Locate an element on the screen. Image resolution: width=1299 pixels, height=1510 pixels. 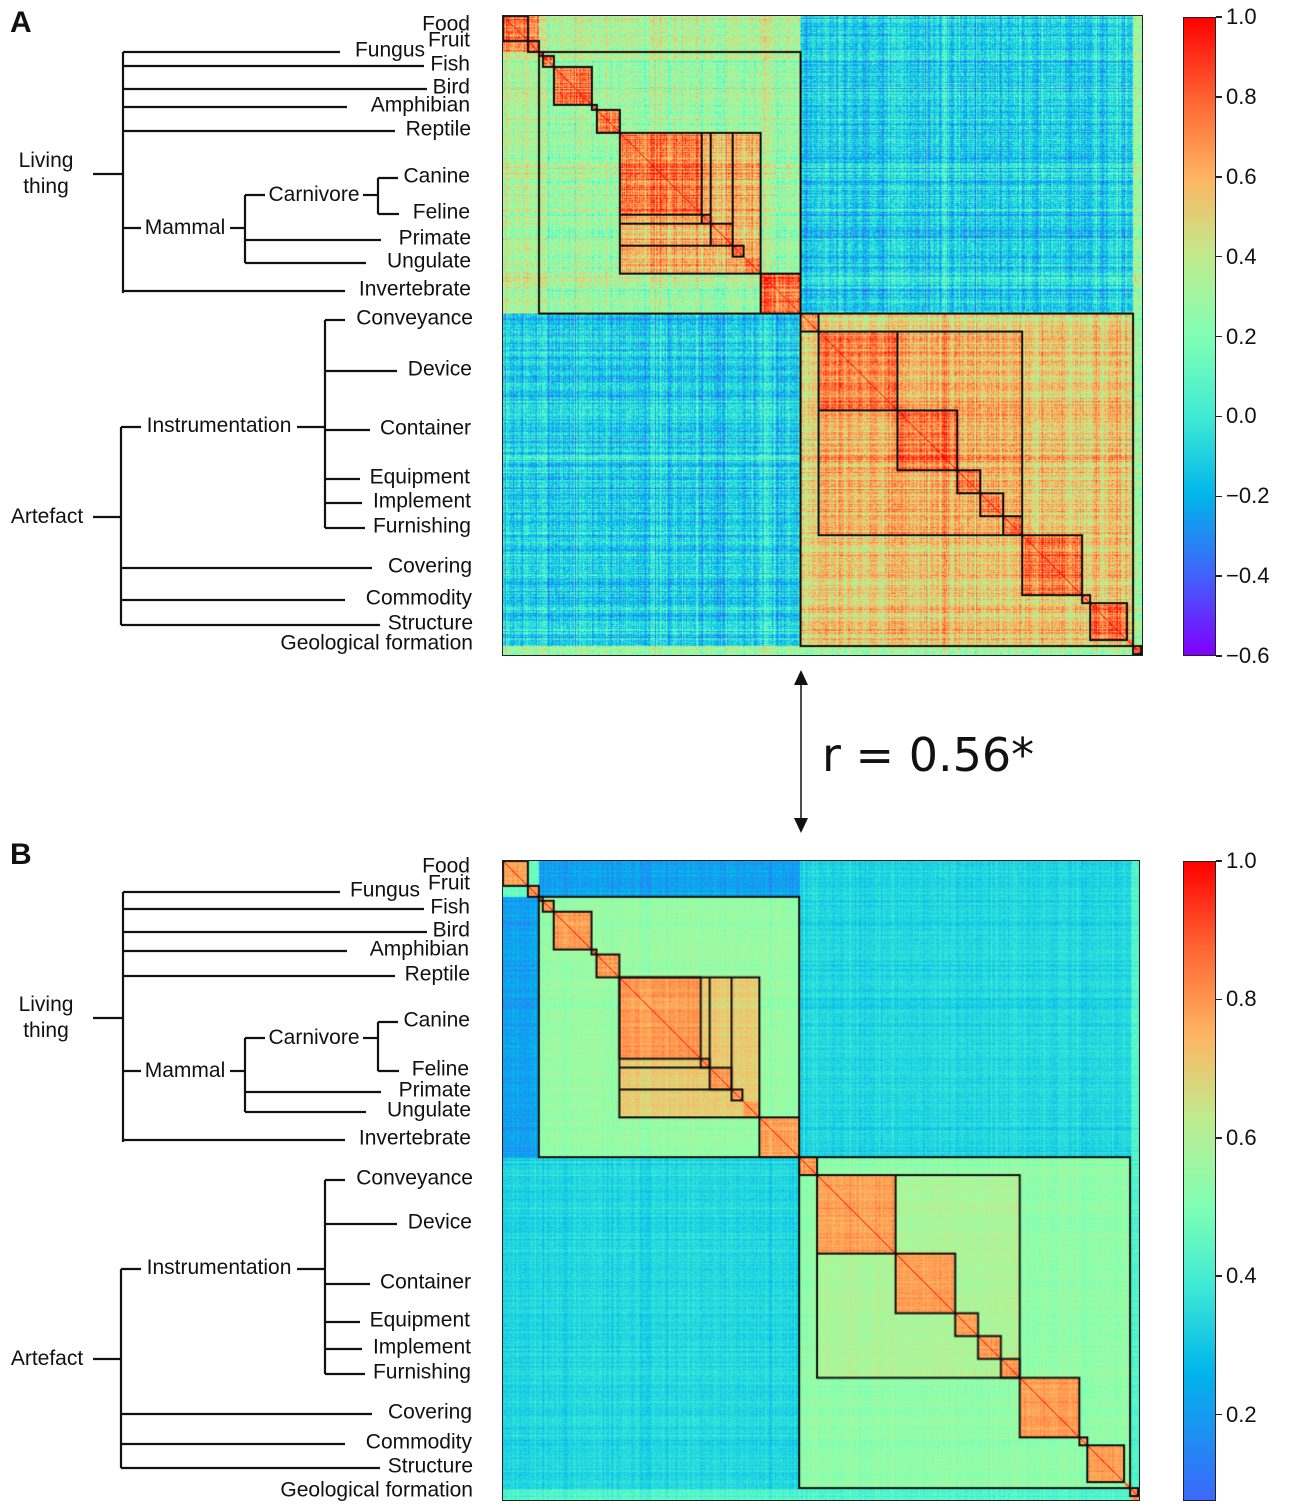
label-feline-a: Feline is located at coordinates (441, 212).